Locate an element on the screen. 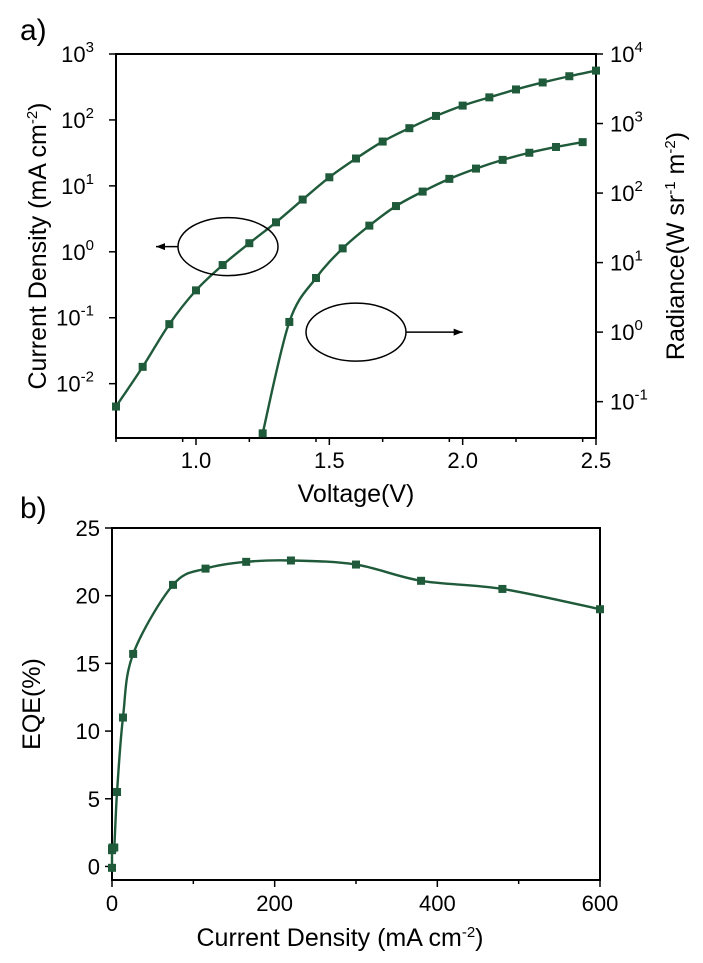 The image size is (703, 963). panel-b-label: b) is located at coordinates (33, 508).